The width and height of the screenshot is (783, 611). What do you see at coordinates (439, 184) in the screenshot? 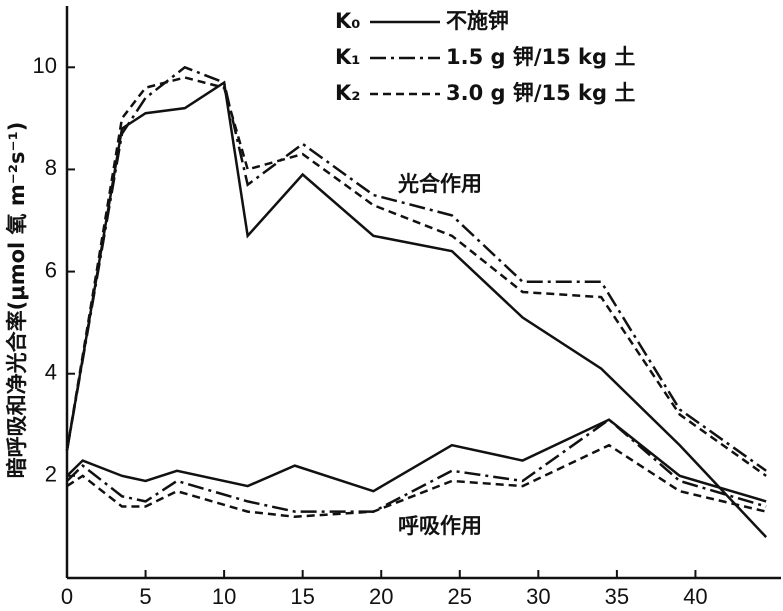
I see `annotation: 光合作用` at bounding box center [439, 184].